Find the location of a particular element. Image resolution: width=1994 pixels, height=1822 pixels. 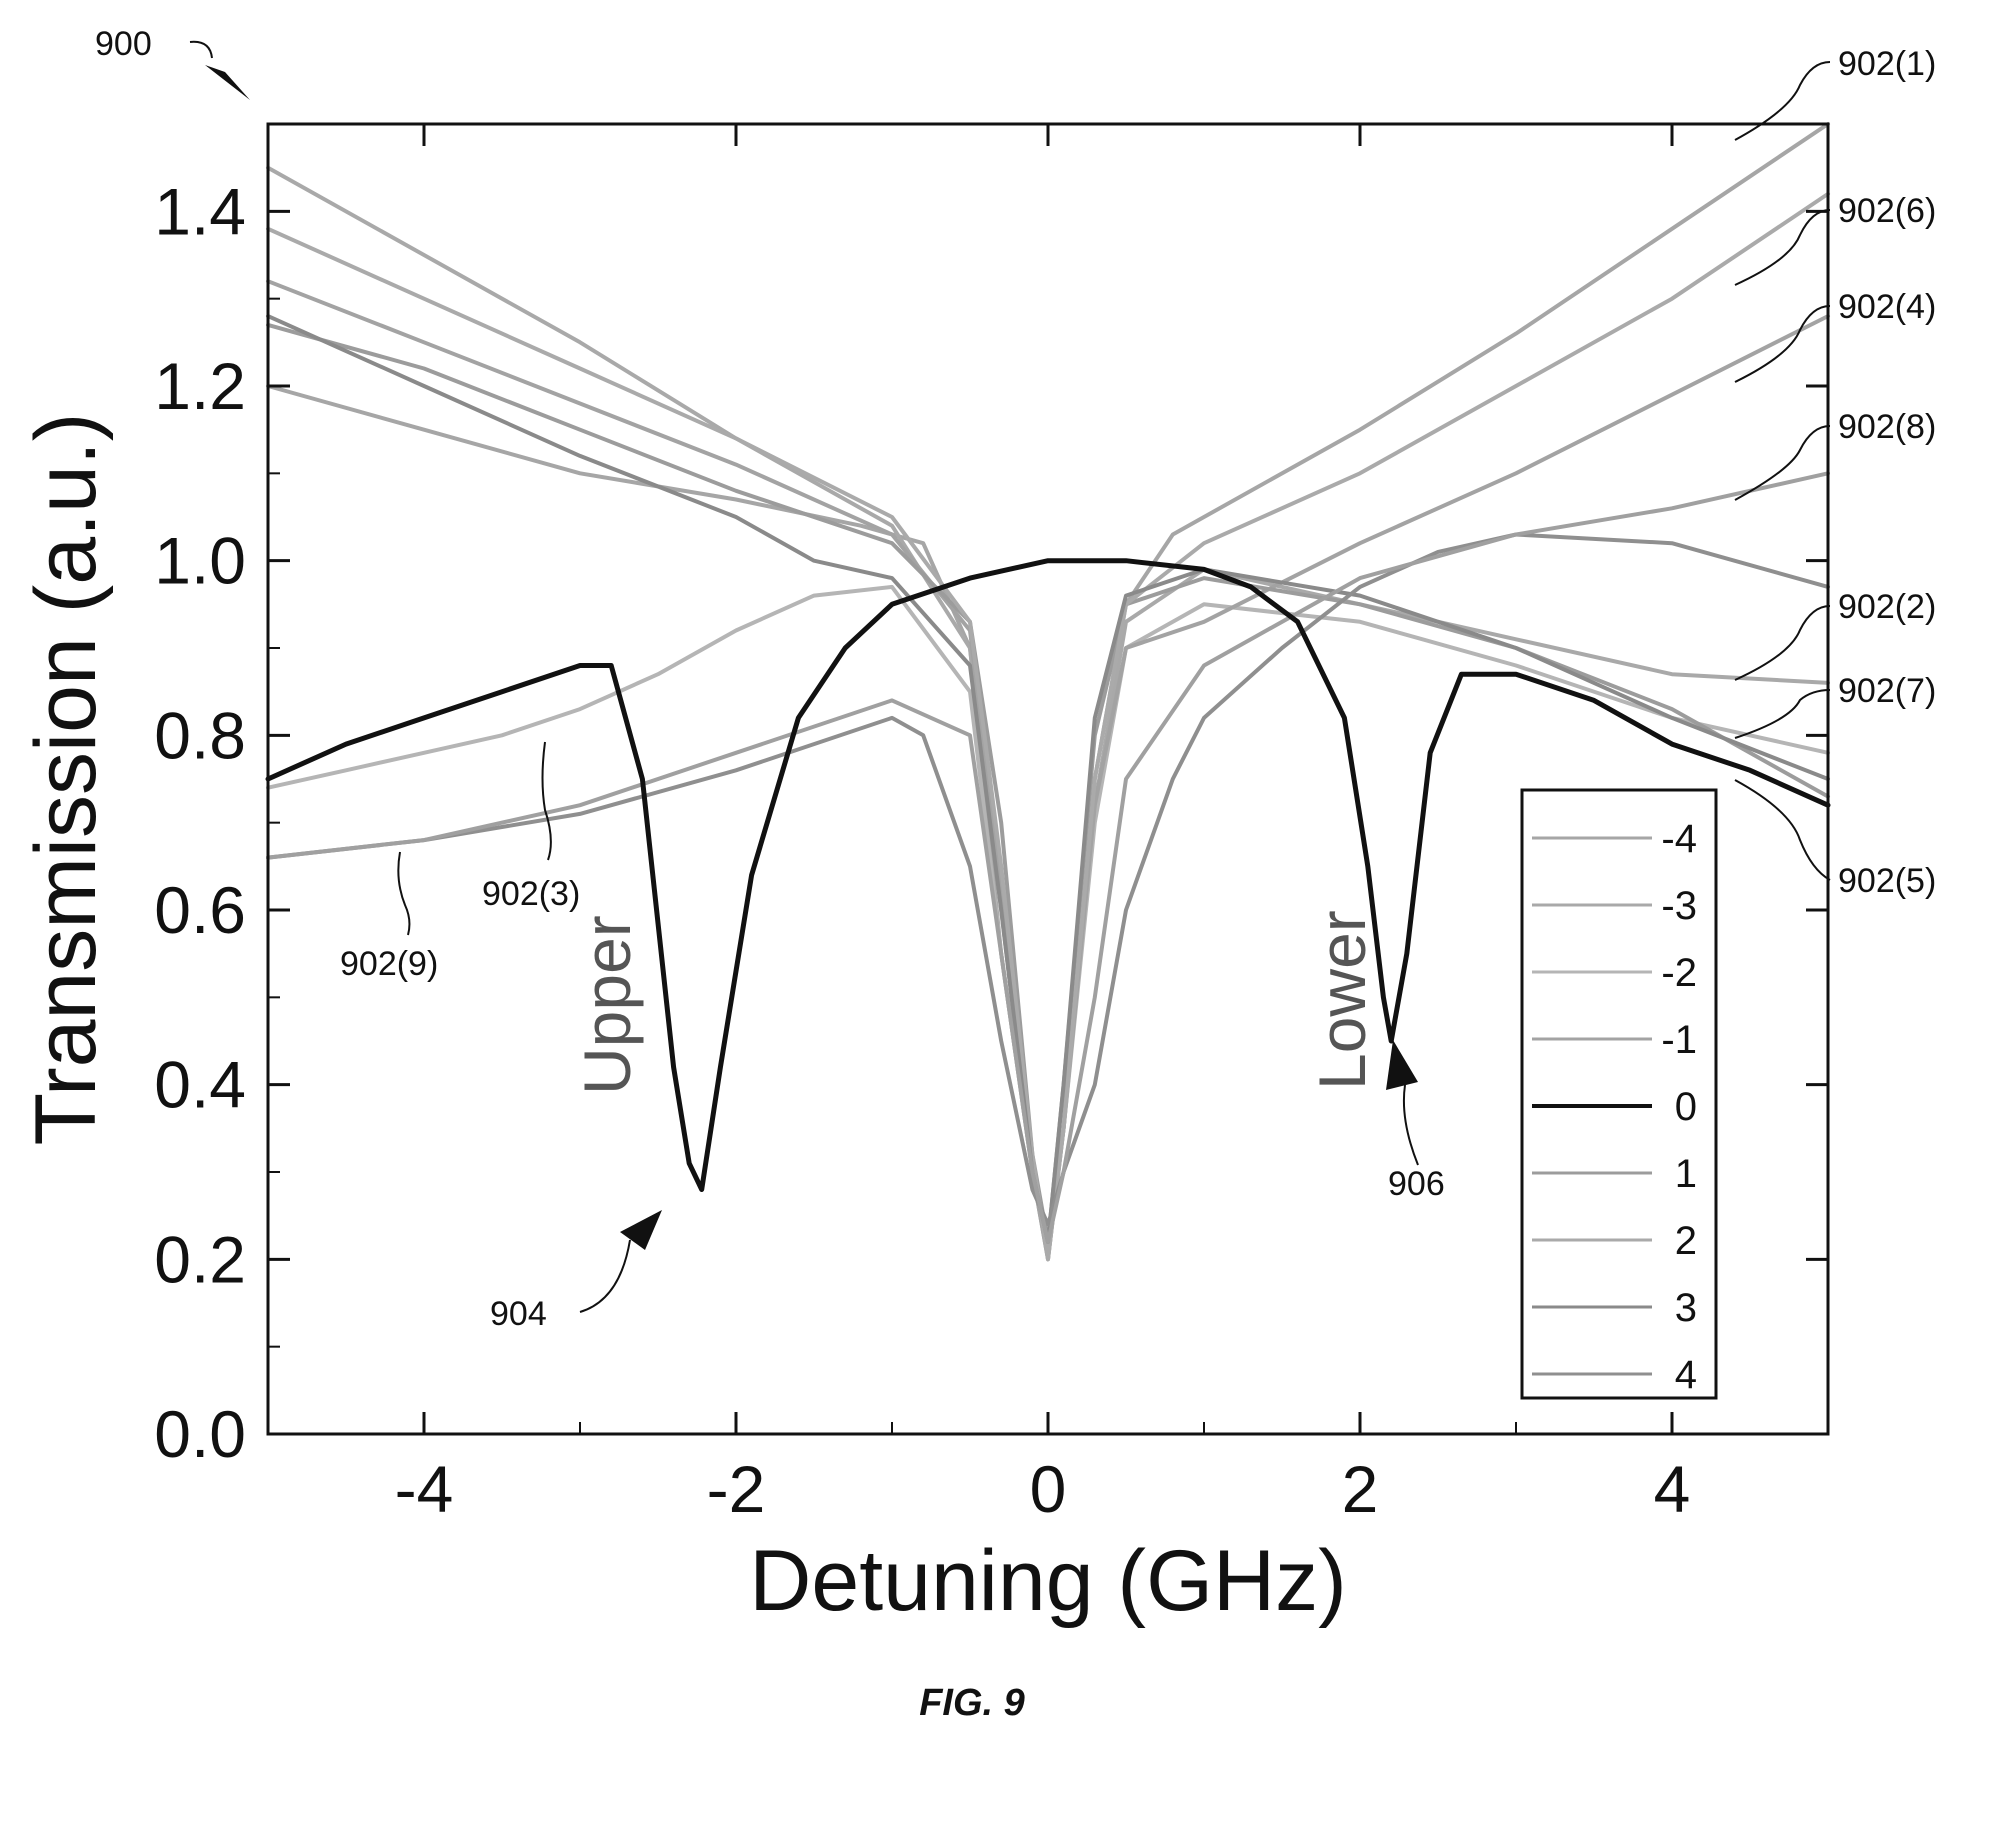

ref-label-902-1: 902(1) is located at coordinates (1887, 64).